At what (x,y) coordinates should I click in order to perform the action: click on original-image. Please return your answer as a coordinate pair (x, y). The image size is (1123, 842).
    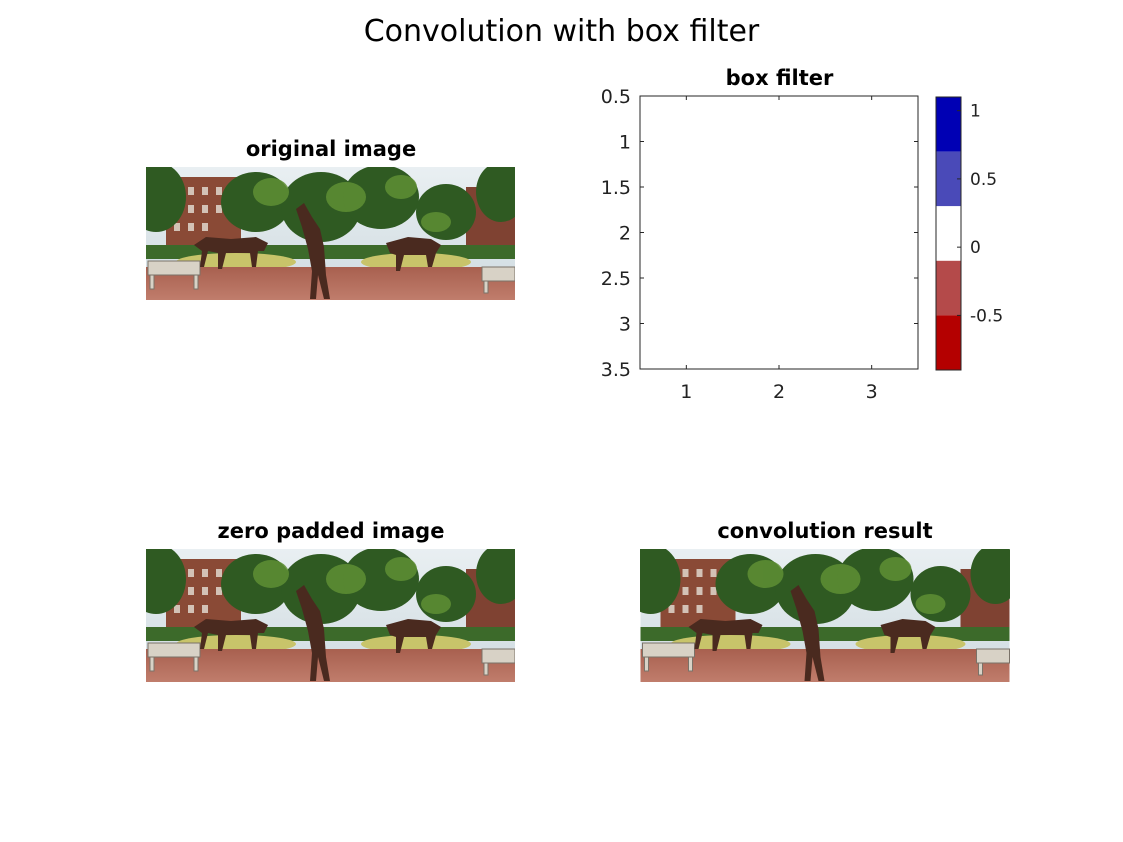
    Looking at the image, I should click on (330, 233).